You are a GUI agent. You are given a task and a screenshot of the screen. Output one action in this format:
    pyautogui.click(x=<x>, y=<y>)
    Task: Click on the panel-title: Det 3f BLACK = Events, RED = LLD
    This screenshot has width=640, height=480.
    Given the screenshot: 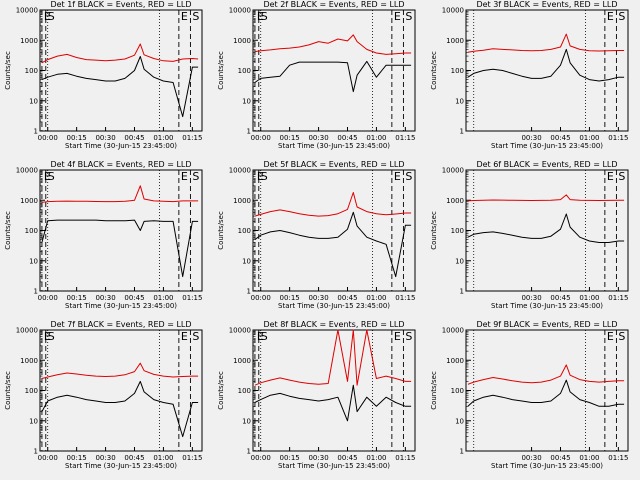 What is the action you would take?
    pyautogui.click(x=546, y=4)
    